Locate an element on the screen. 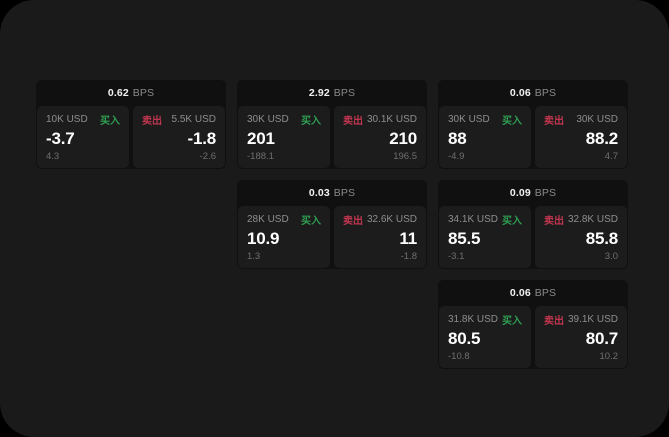 The width and height of the screenshot is (669, 437). buy-side: 30K USD 买入 88 -4.9 is located at coordinates (485, 137).